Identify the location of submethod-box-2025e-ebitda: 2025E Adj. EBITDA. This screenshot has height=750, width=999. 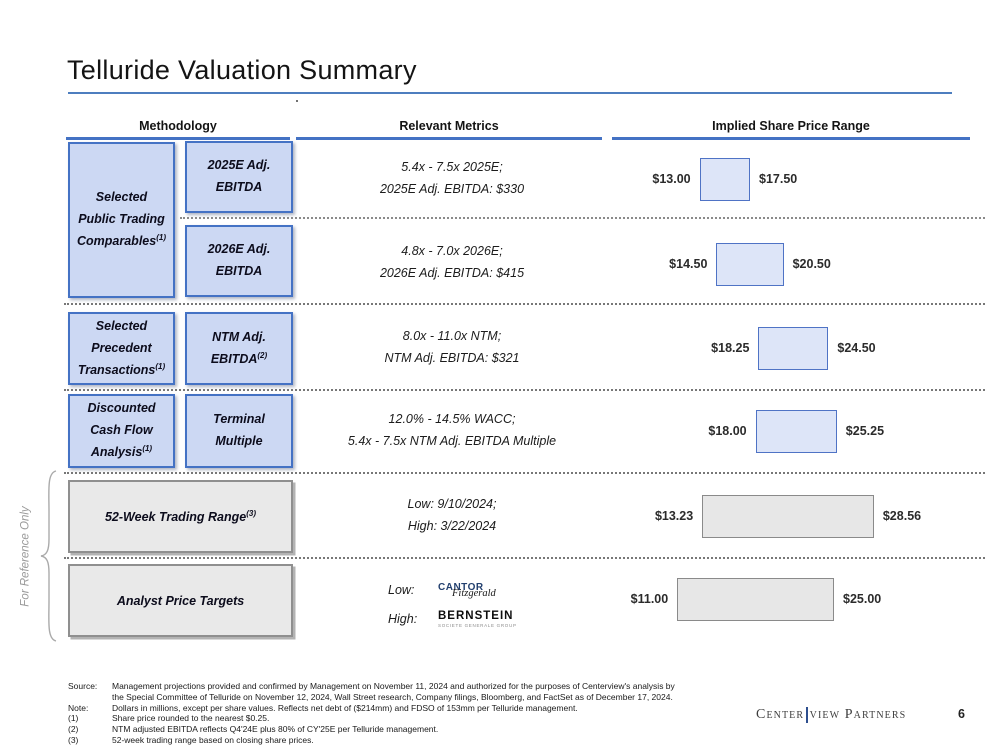
(239, 177).